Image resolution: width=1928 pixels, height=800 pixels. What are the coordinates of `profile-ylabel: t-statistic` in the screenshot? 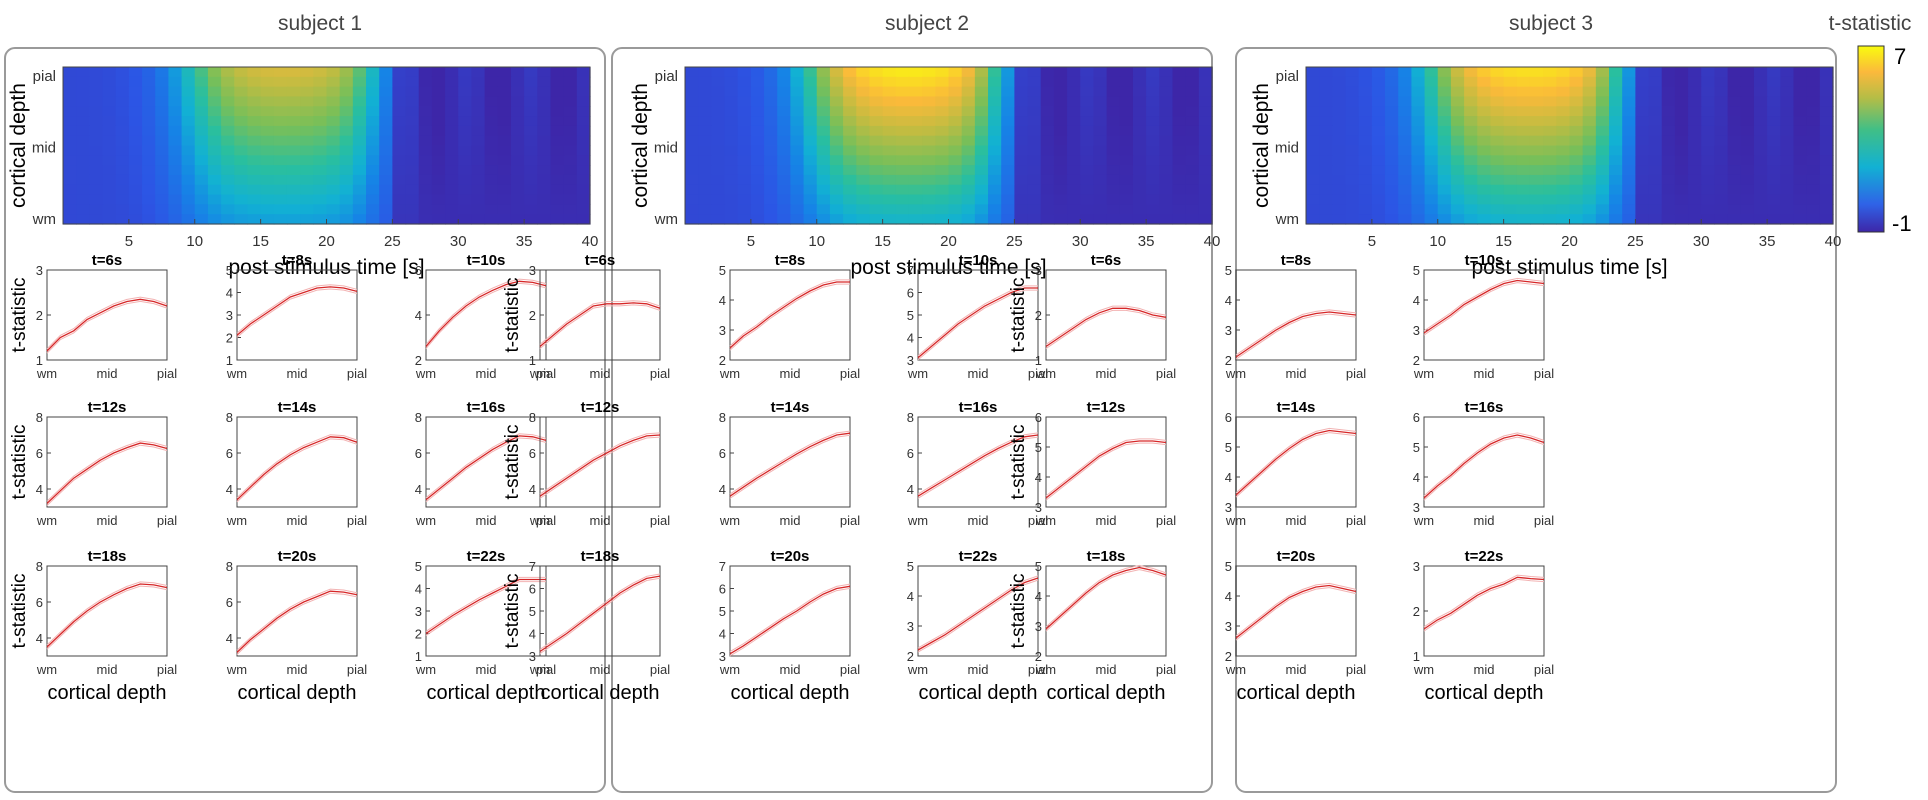 It's located at (512, 315).